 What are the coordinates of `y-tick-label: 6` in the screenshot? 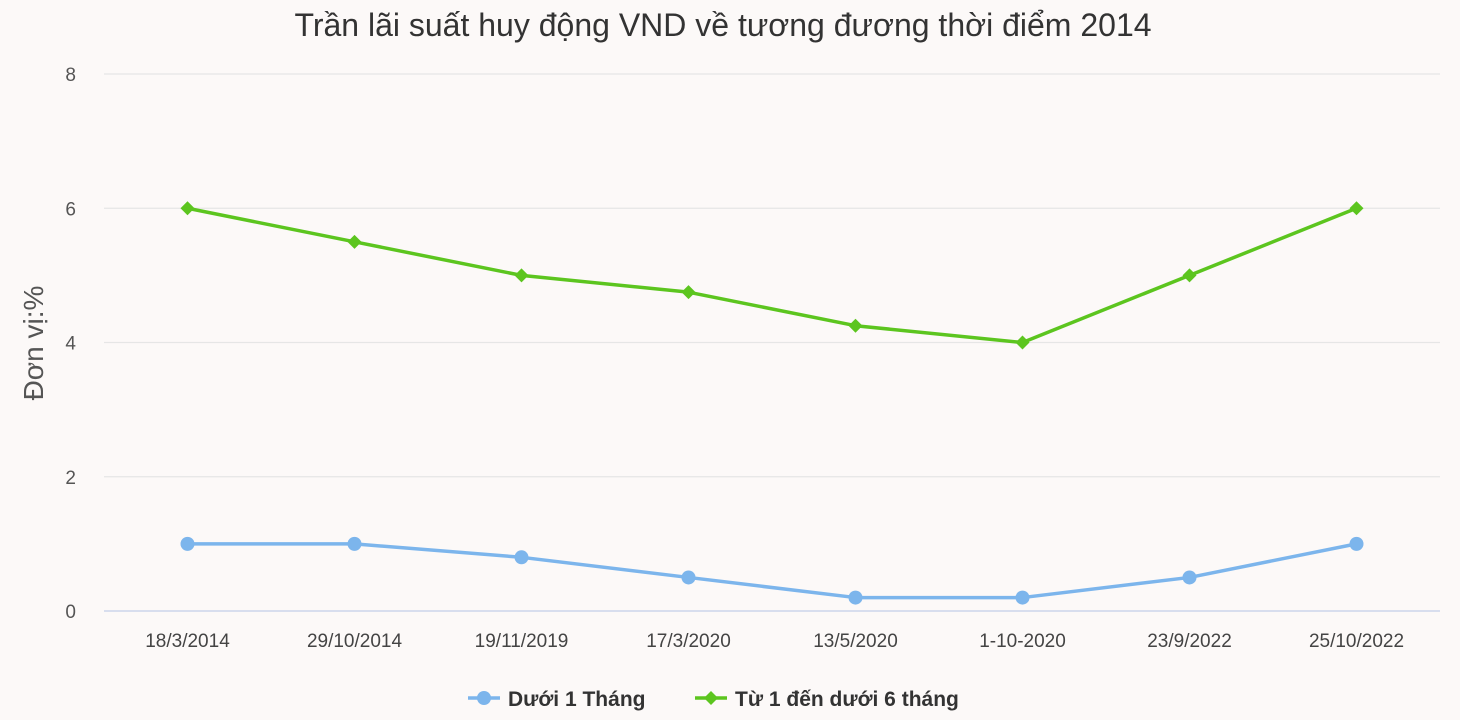 It's located at (70, 209).